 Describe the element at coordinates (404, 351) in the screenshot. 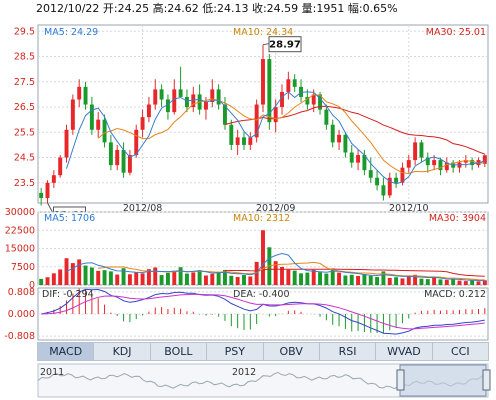

I see `tab-wvad: WVAD` at that location.